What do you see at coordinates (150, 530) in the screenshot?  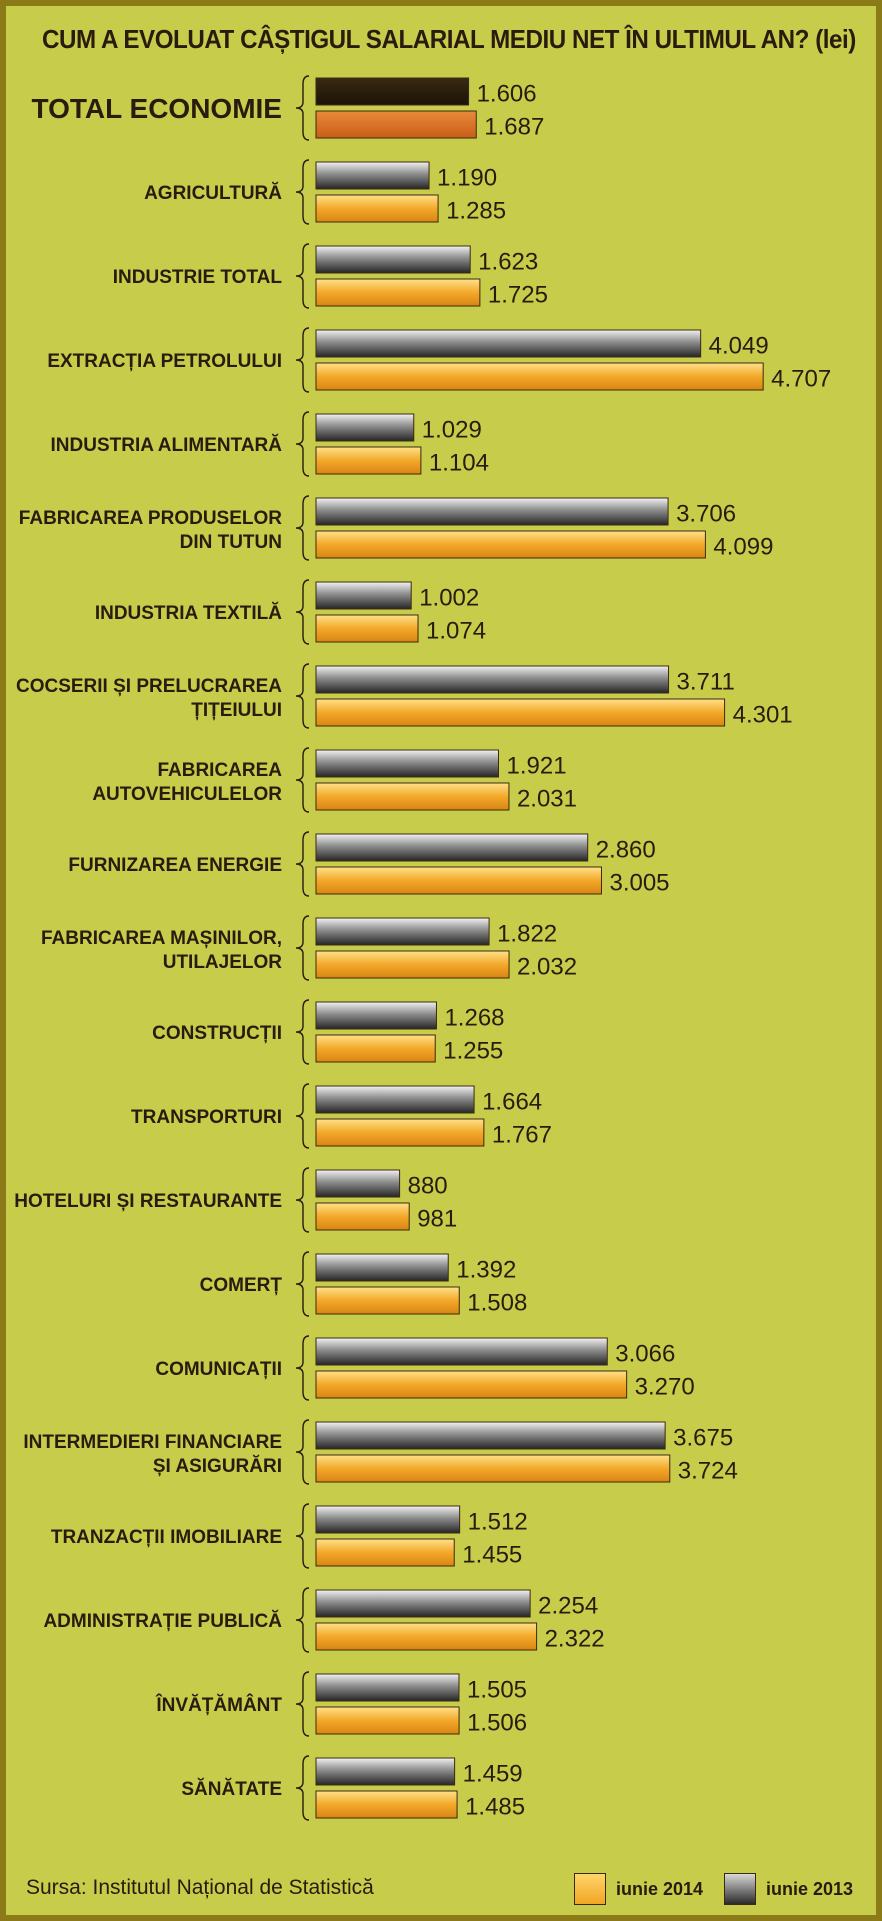 I see `category-label: FABRICAREA PRODUSELOR DIN TUTUN` at bounding box center [150, 530].